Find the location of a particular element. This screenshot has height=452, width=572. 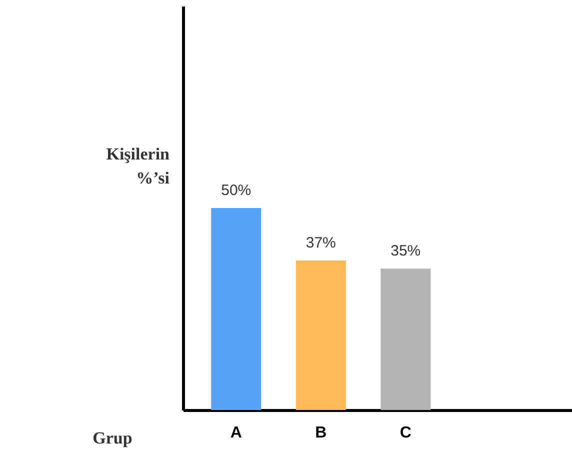

data-label: 35% is located at coordinates (405, 251).